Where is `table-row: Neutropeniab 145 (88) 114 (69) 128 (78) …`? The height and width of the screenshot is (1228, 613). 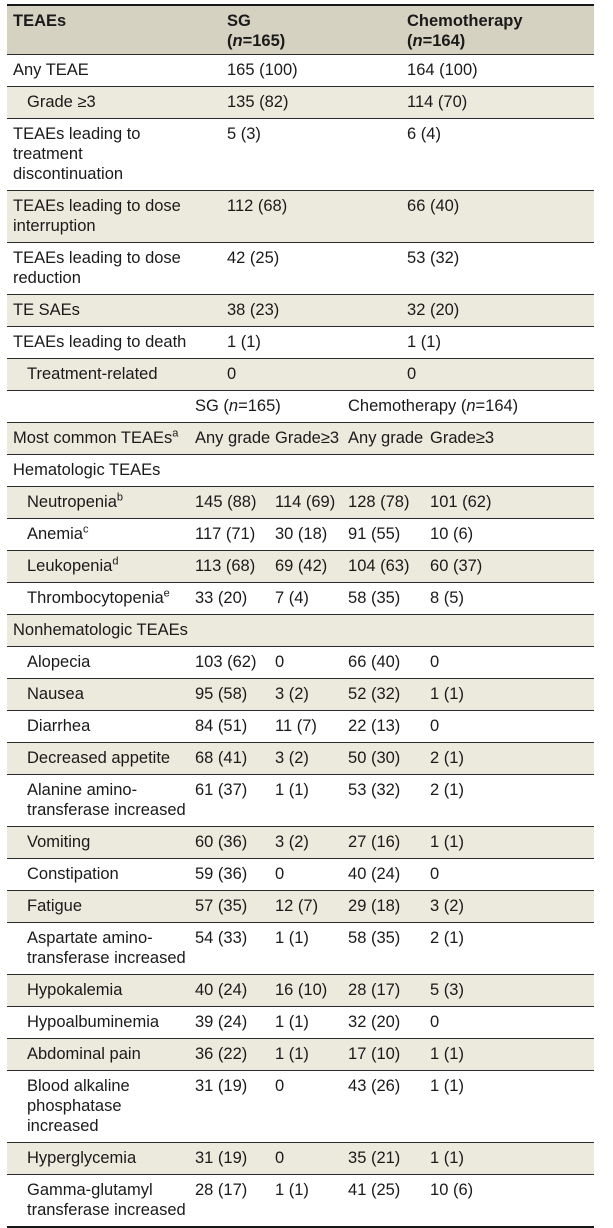
table-row: Neutropeniab 145 (88) 114 (69) 128 (78) … is located at coordinates (301, 502).